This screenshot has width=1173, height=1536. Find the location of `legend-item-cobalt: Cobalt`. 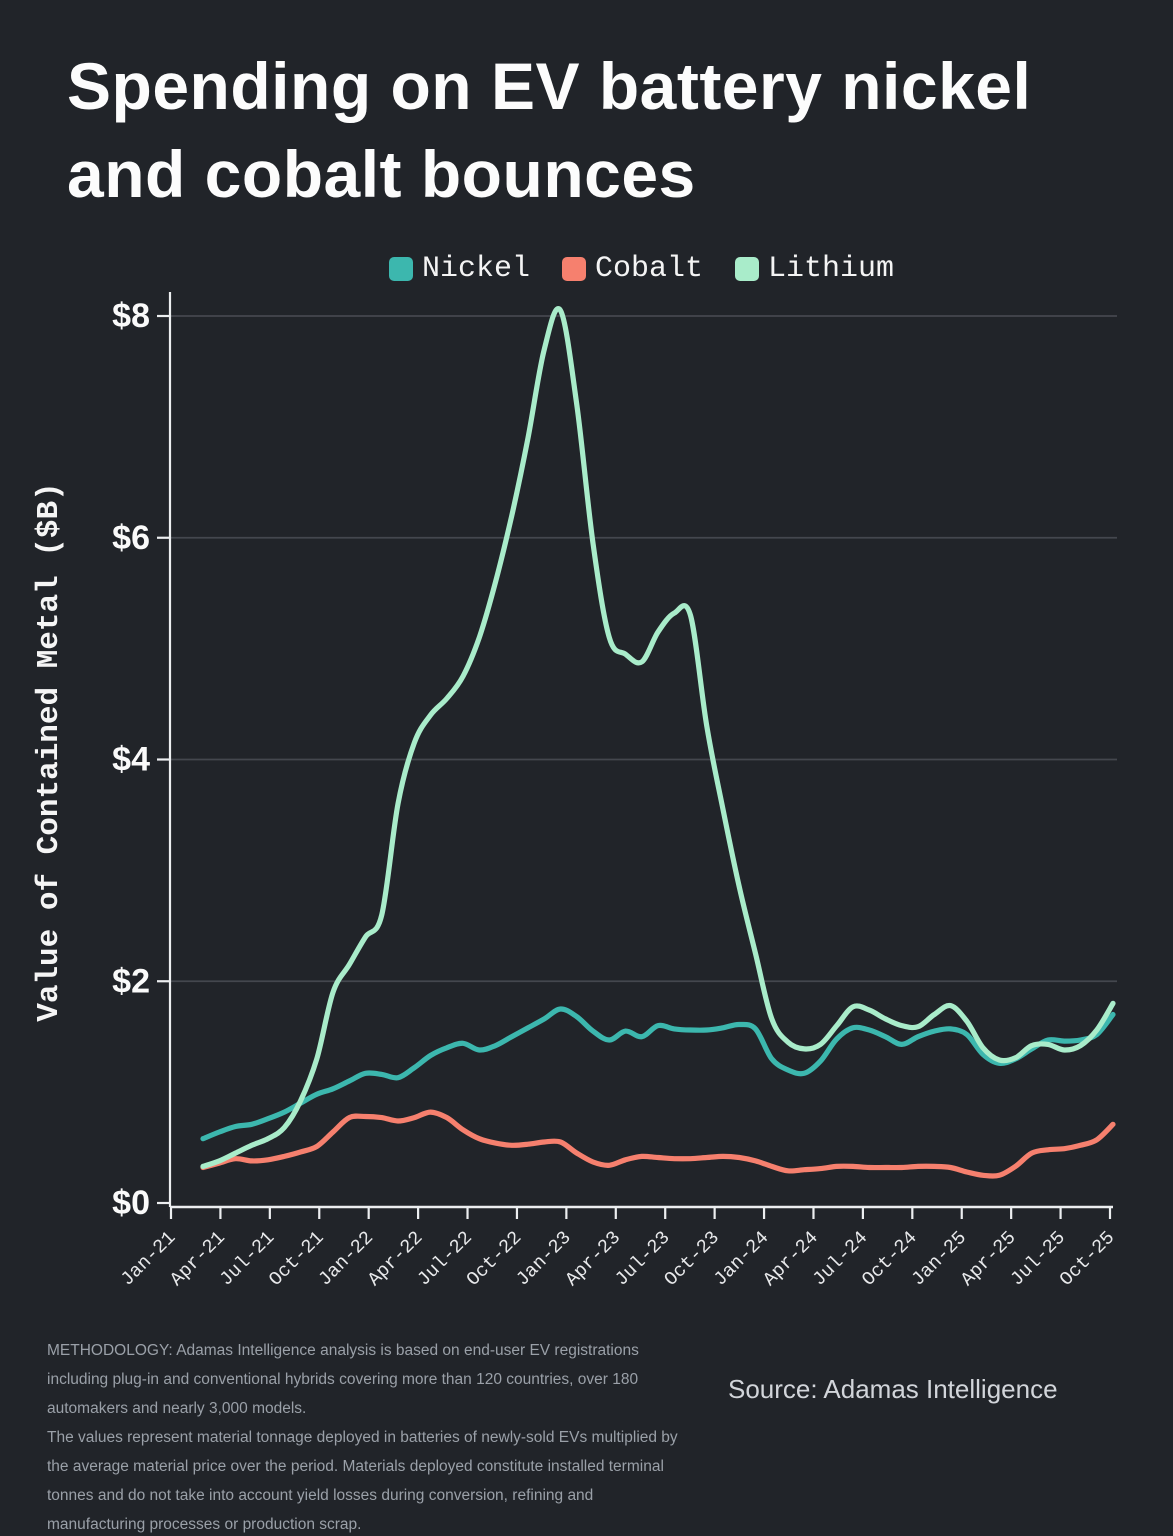

legend-item-cobalt: Cobalt is located at coordinates (632, 269).